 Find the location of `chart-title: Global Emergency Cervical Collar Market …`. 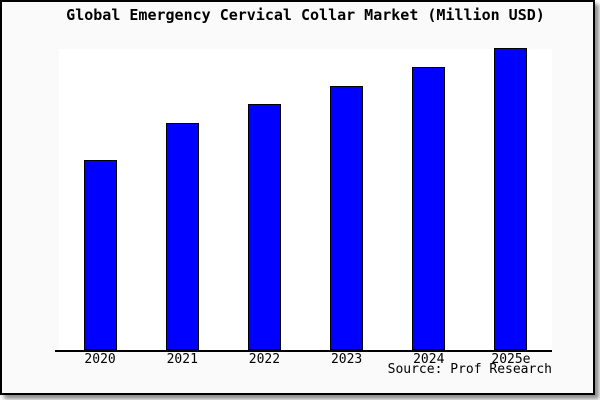

chart-title: Global Emergency Cervical Collar Market … is located at coordinates (305, 15).